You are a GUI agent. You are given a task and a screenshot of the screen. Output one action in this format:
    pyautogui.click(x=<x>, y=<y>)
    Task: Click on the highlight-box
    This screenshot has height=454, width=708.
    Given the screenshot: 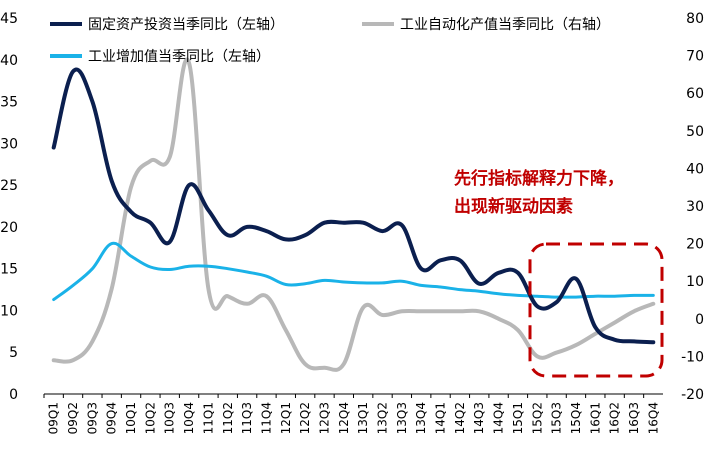 What is the action you would take?
    pyautogui.click(x=596, y=310)
    